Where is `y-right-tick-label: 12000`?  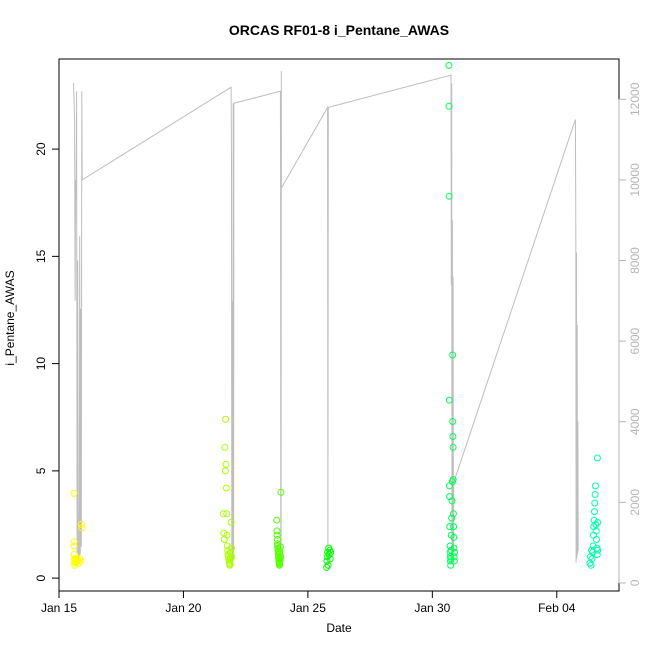 y-right-tick-label: 12000 is located at coordinates (635, 99).